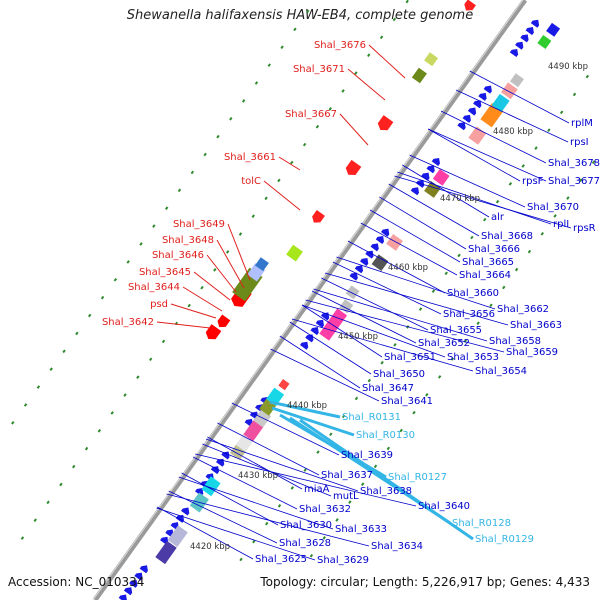  What do you see at coordinates (399, 374) in the screenshot?
I see `gene-label-right: Shal_3650` at bounding box center [399, 374].